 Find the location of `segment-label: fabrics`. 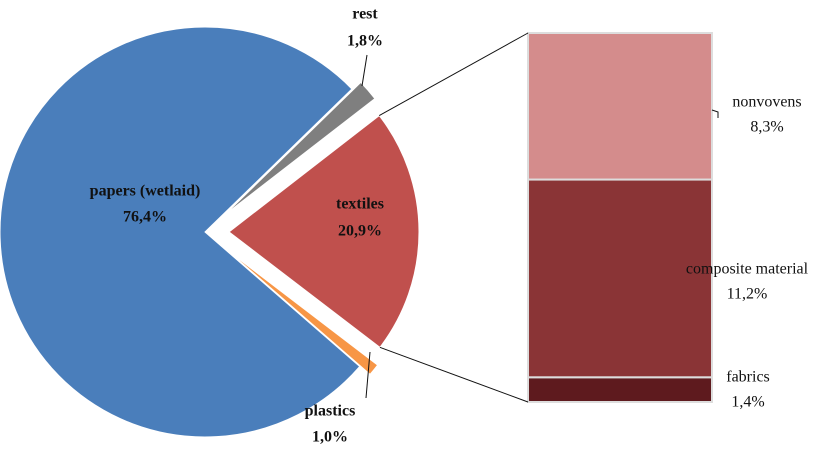

segment-label: fabrics is located at coordinates (748, 377).